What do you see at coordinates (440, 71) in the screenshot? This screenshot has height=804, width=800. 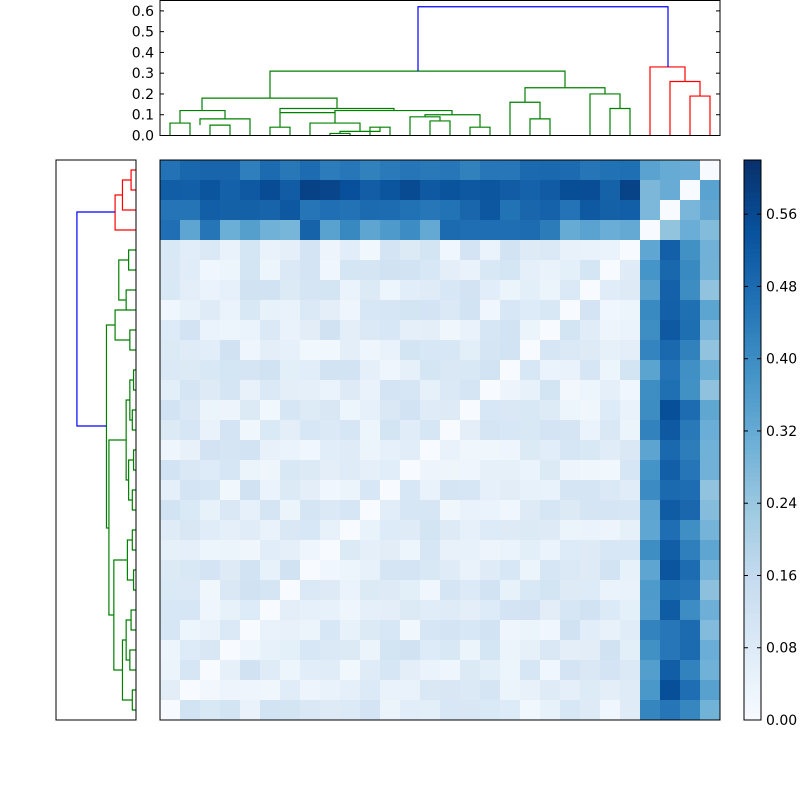 I see `top-dendrogram` at bounding box center [440, 71].